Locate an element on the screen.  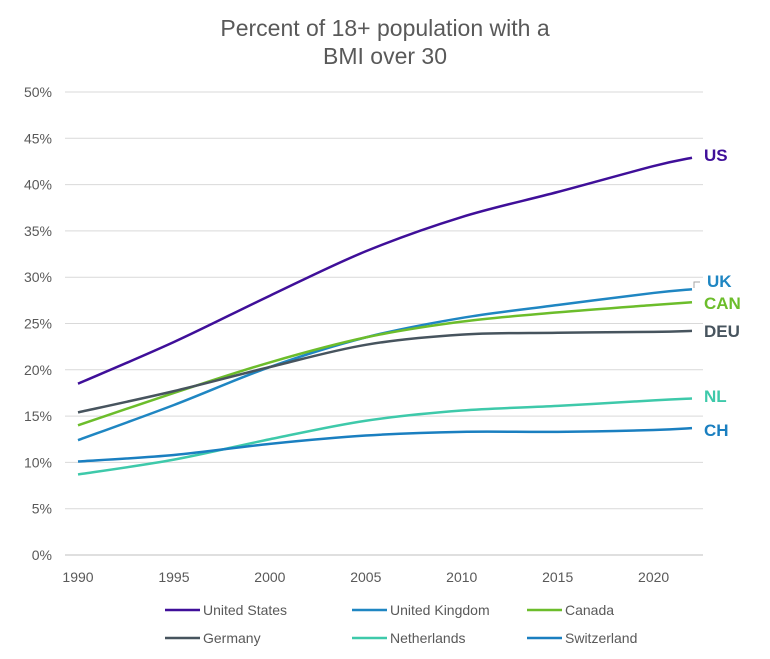
uk-label-leader is located at coordinates (696, 284).